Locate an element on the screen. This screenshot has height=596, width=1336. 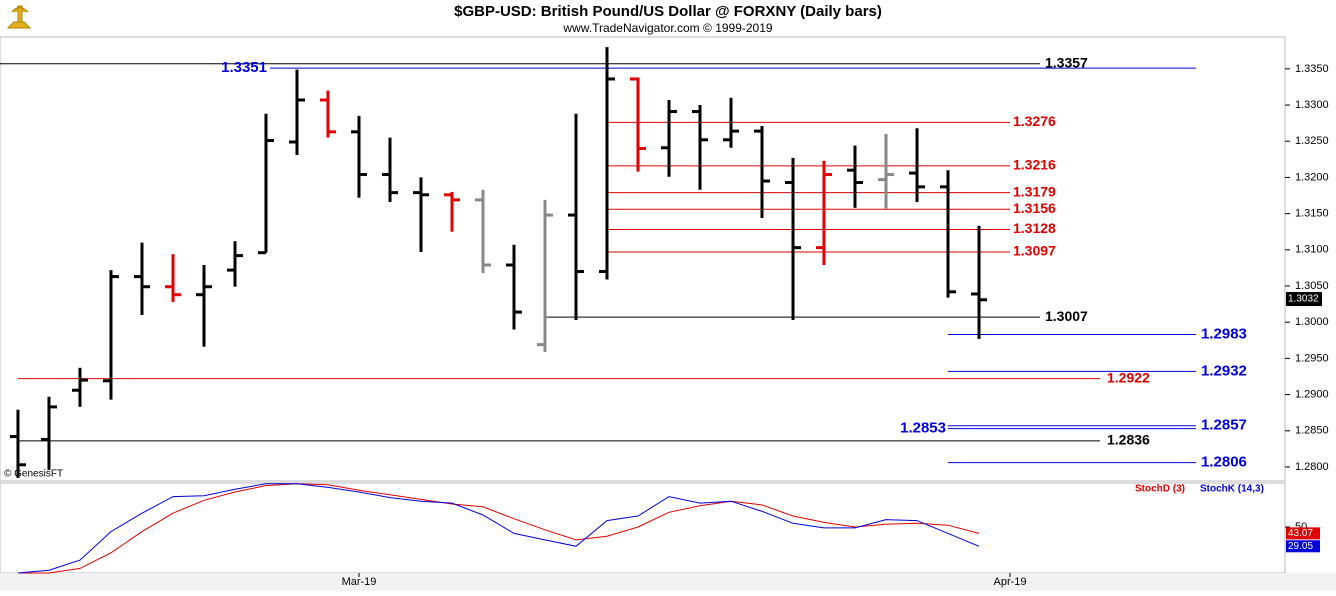
level-label: 1.3276 is located at coordinates (1034, 121).